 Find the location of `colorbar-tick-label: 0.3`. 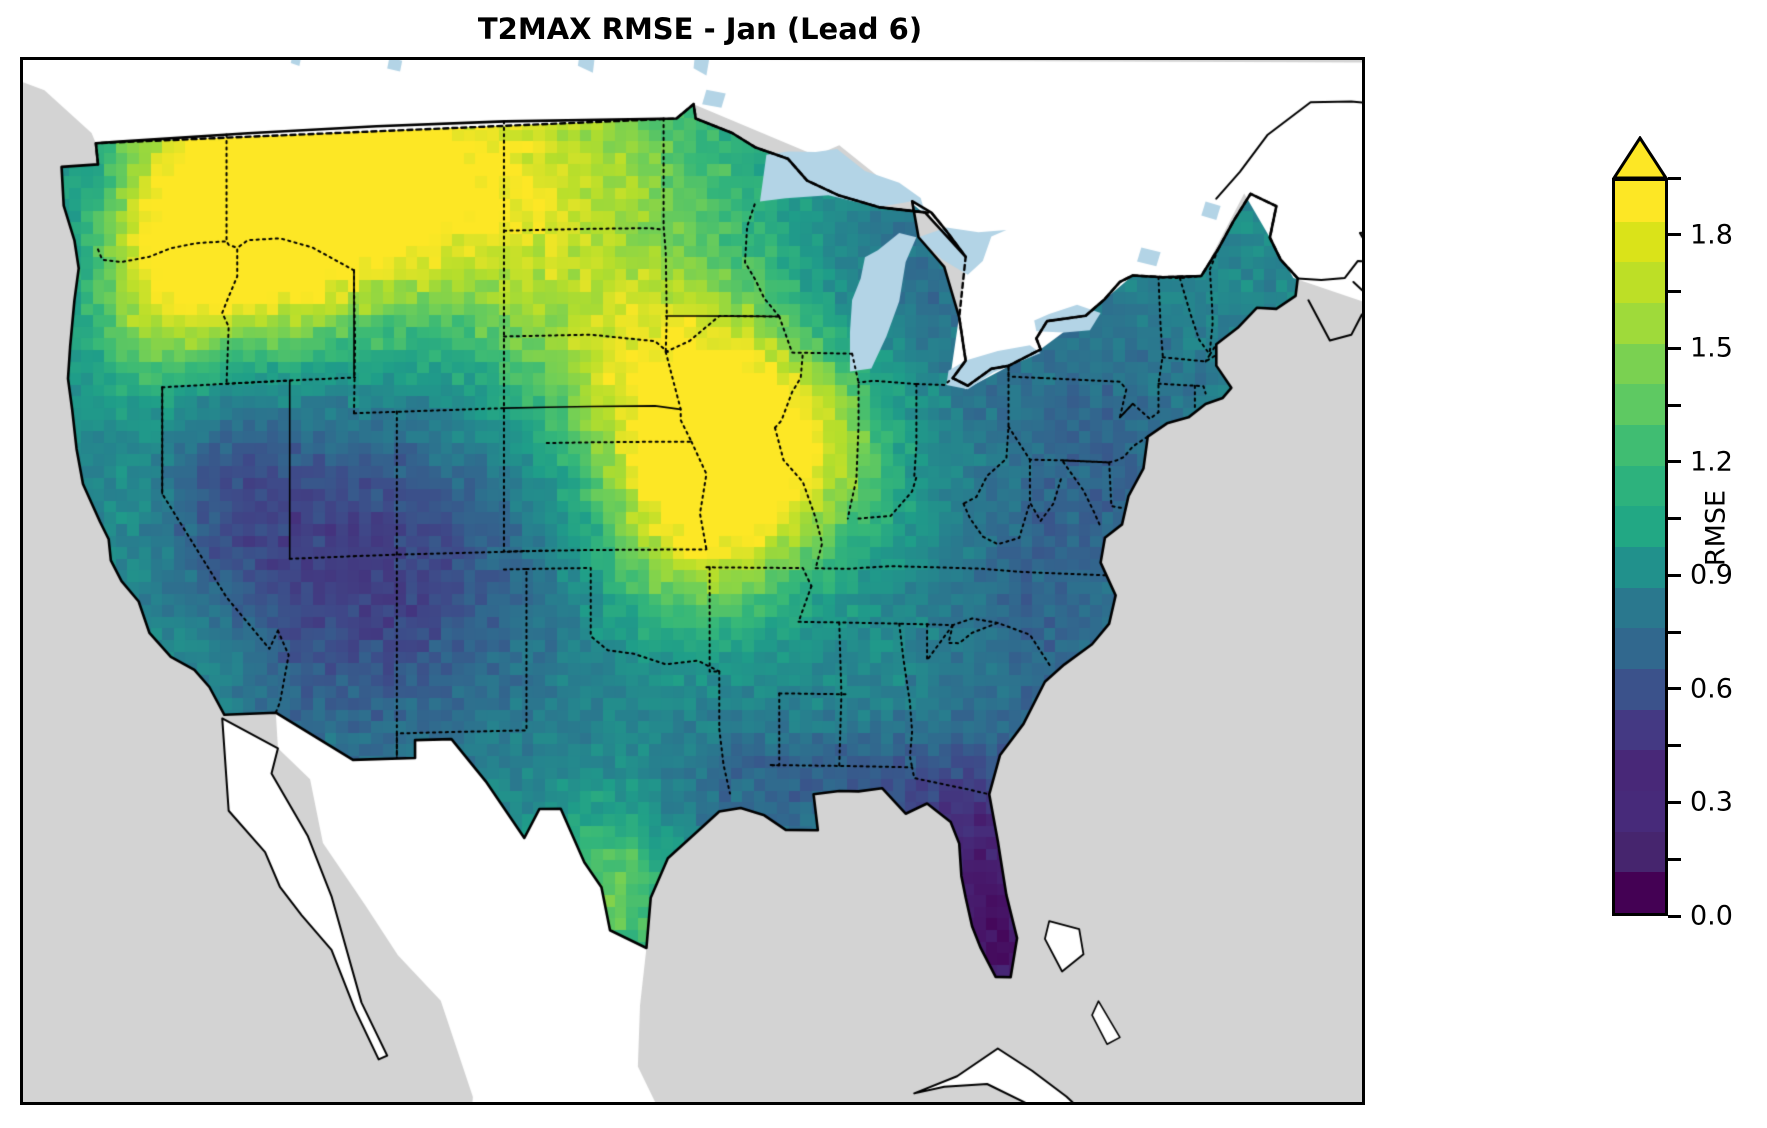

colorbar-tick-label: 0.3 is located at coordinates (1711, 802).